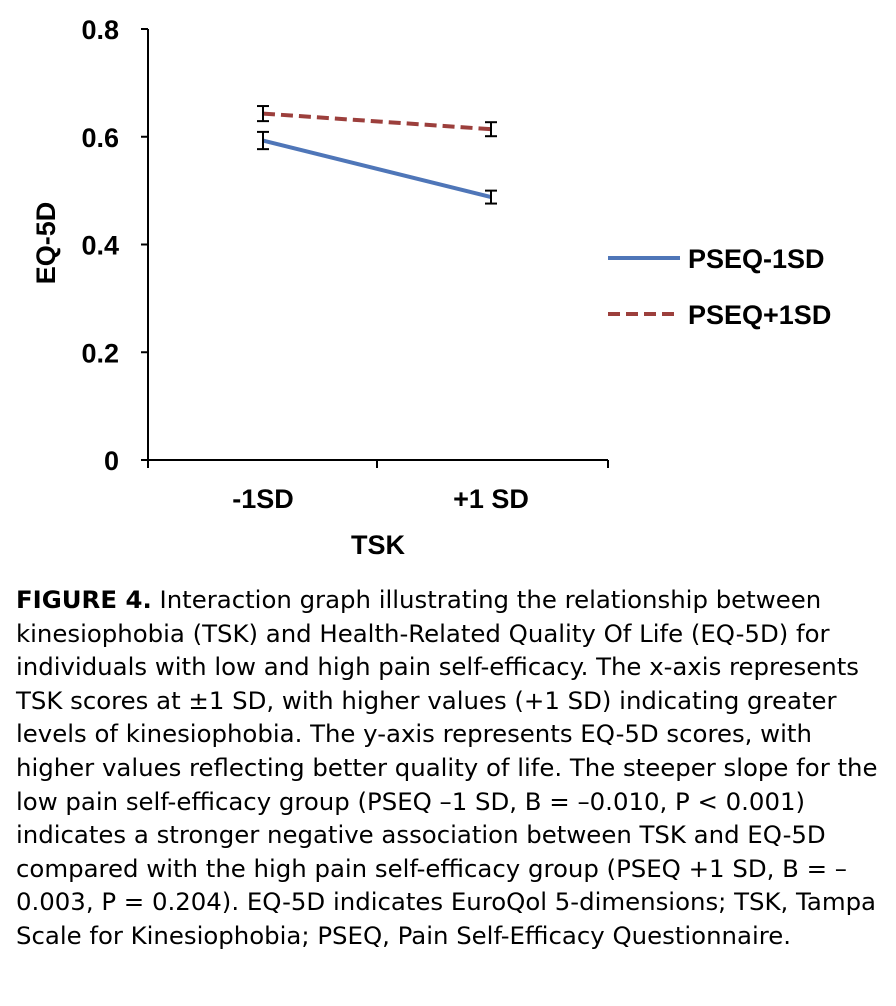 Image resolution: width=896 pixels, height=1006 pixels. I want to click on legend: PSEQ-1SD PSEQ+1SD, so click(719, 287).